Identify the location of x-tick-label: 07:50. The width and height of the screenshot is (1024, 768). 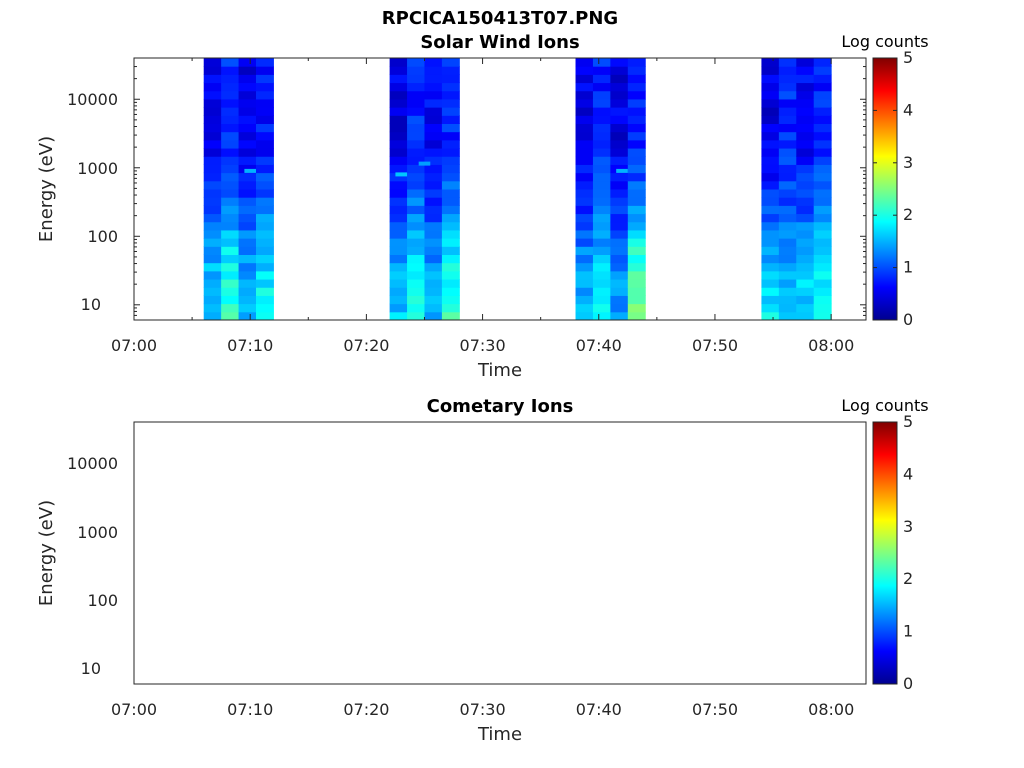
(715, 709).